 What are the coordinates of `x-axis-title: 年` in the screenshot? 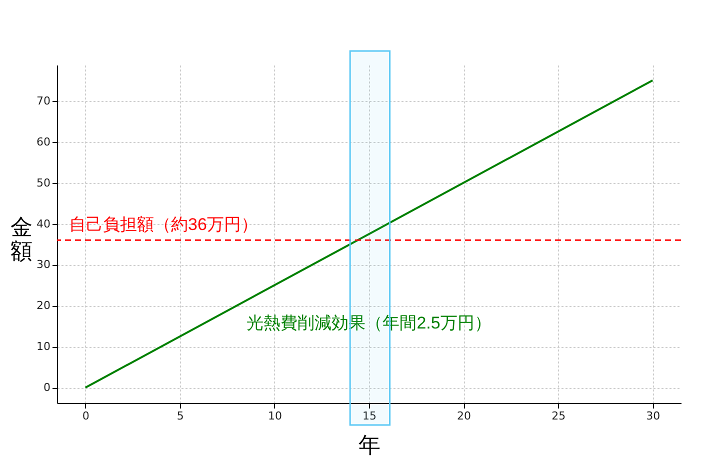 It's located at (369, 446).